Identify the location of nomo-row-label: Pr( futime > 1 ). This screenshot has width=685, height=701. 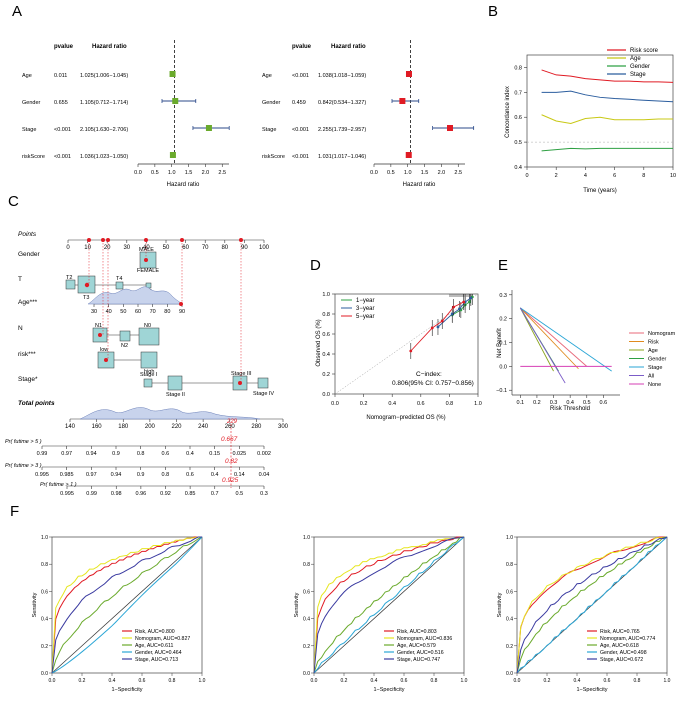
(58, 485).